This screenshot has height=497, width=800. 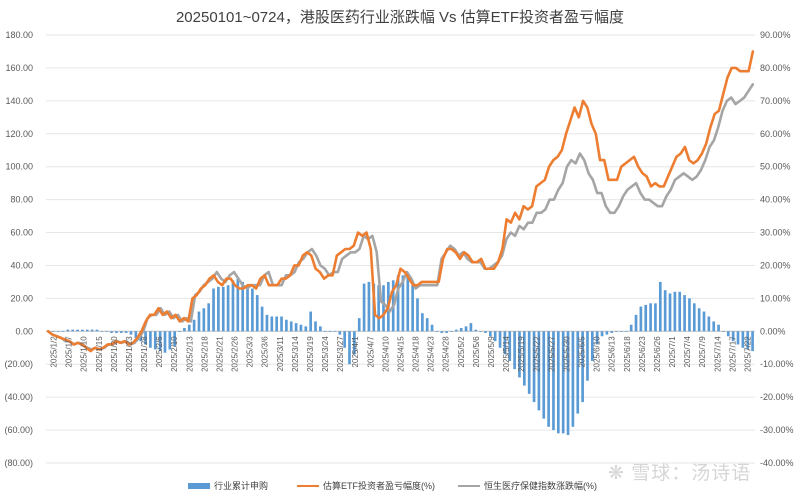 What do you see at coordinates (642, 354) in the screenshot?
I see `x-tick-label: 2025/6/23` at bounding box center [642, 354].